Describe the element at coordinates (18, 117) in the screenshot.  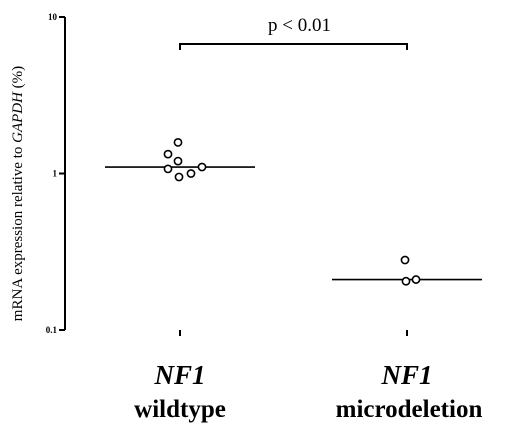
I see `y-axis-label-gene: GAPDH` at that location.